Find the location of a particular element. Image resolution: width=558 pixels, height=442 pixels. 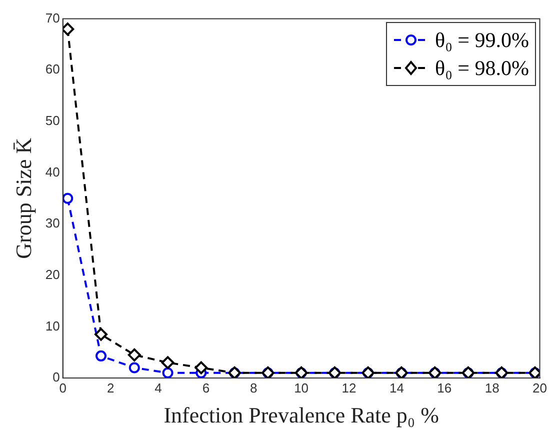

legend-label: θ₀ = 99.0% is located at coordinates (482, 40).